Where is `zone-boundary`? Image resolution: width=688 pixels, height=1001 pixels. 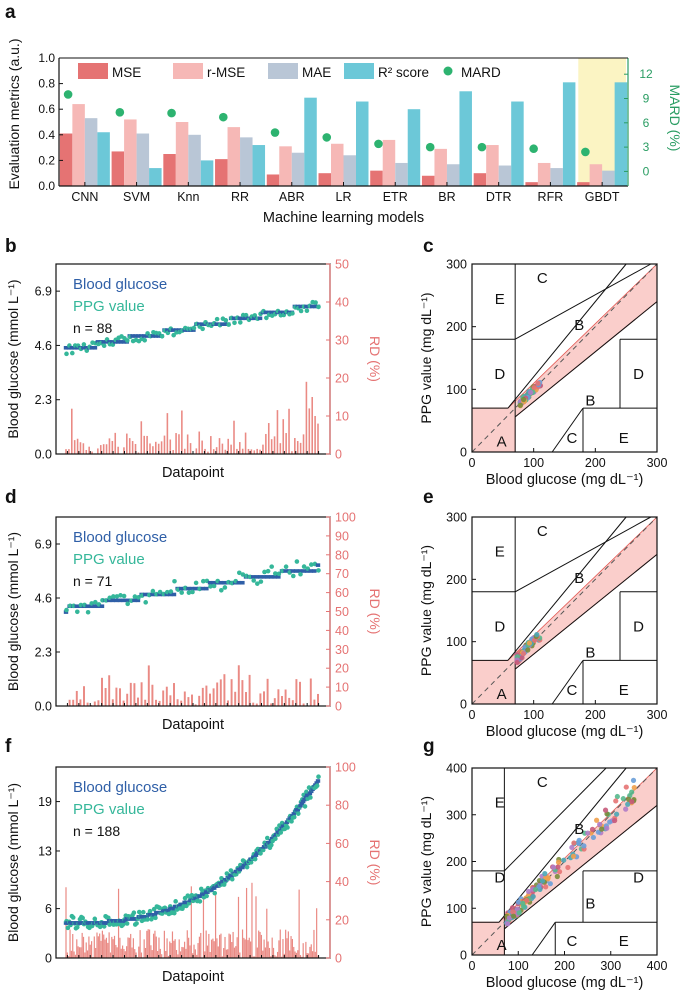
zone-boundary is located at coordinates (583, 554).